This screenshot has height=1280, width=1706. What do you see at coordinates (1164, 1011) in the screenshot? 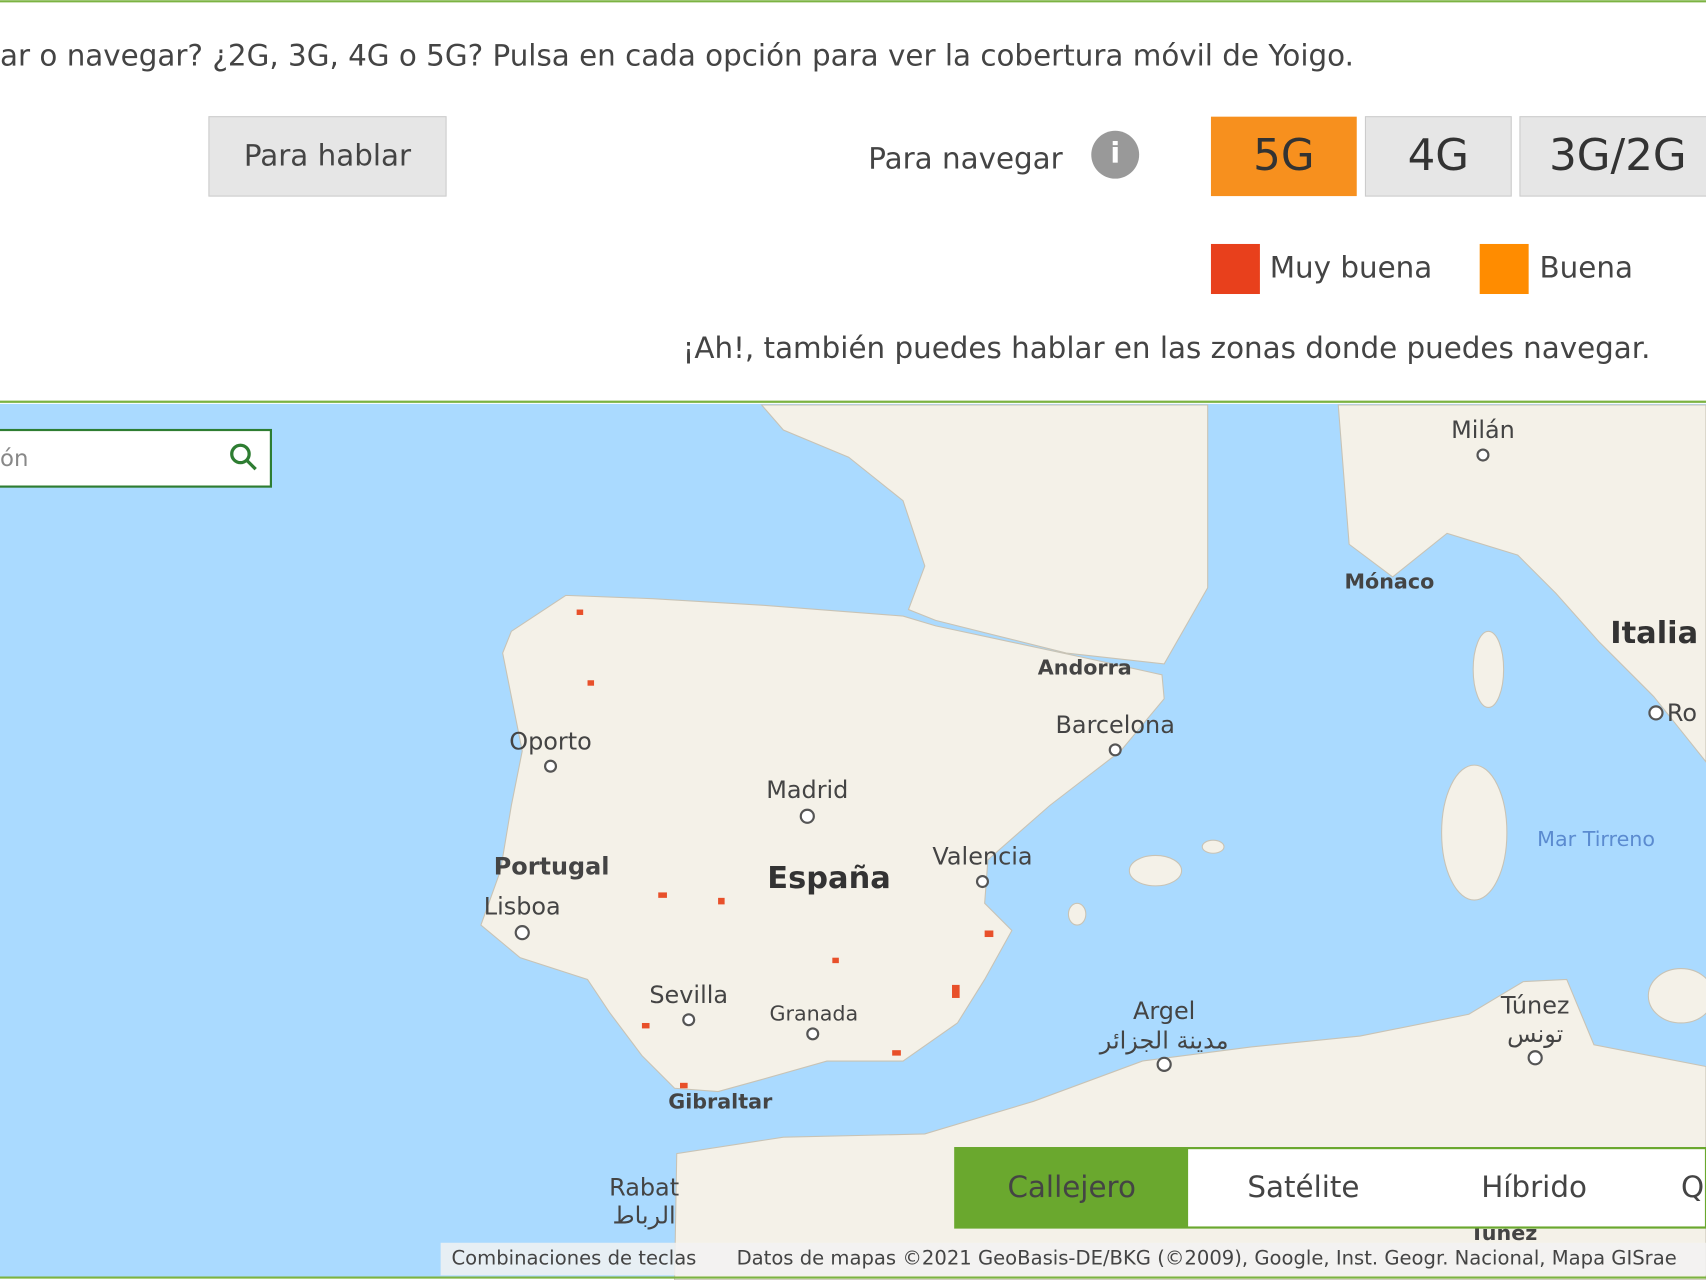
I see `map-label: Argel` at bounding box center [1164, 1011].